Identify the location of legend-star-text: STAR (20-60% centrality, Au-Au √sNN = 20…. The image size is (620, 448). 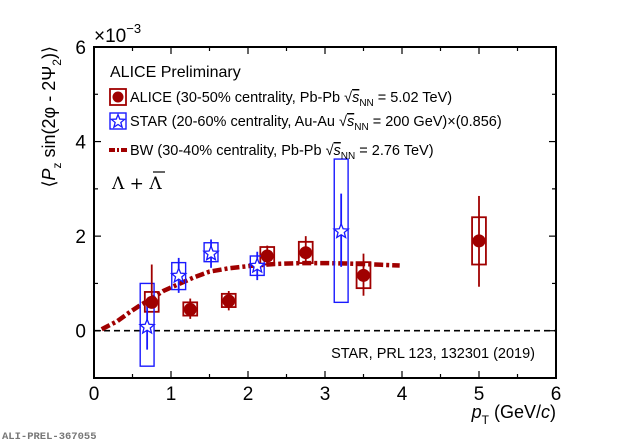
(316, 123).